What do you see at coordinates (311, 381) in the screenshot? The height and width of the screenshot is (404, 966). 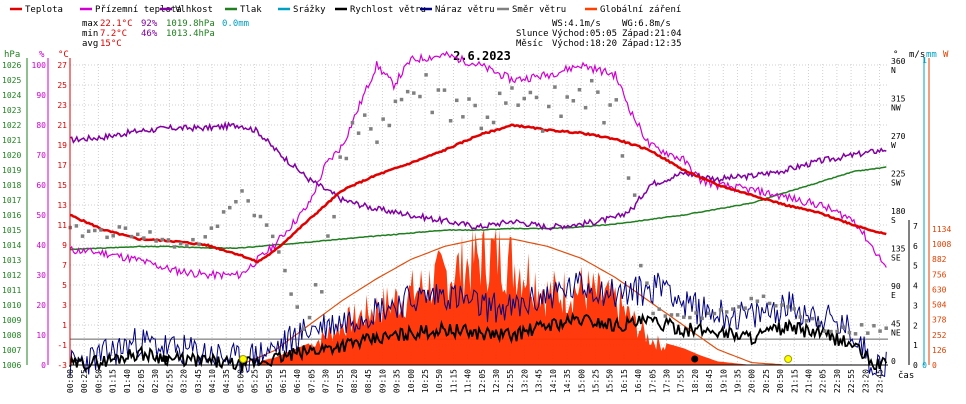 I see `time-tick-17: 07:05` at bounding box center [311, 381].